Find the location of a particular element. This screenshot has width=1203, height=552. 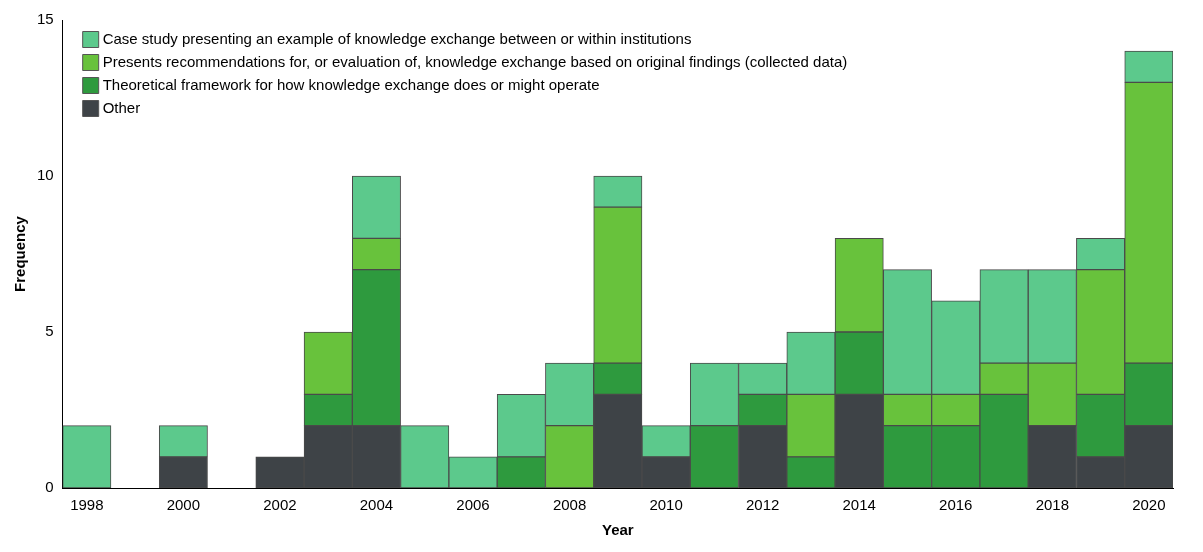

x-tick-label: 2018 is located at coordinates (1052, 505).